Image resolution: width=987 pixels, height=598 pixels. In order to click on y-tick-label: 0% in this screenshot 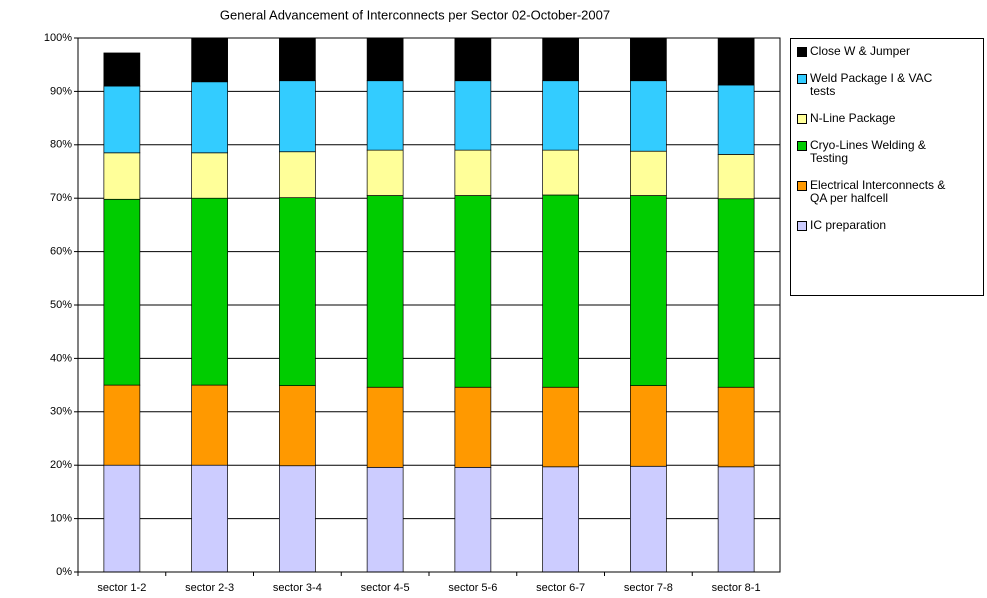, I will do `click(64, 572)`.